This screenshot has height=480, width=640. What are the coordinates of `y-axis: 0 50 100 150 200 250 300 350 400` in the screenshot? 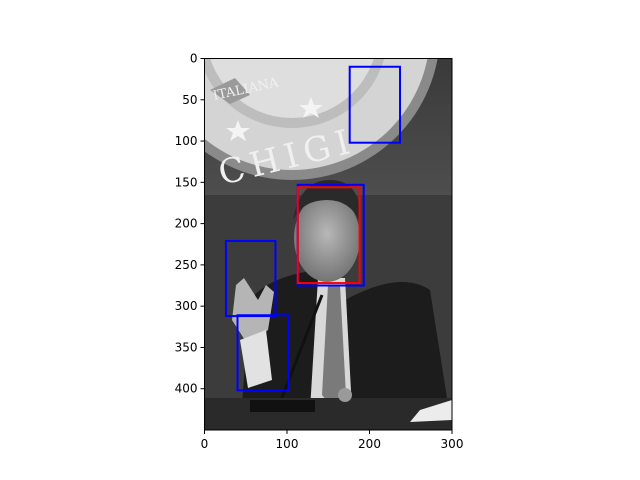 It's located at (190, 224).